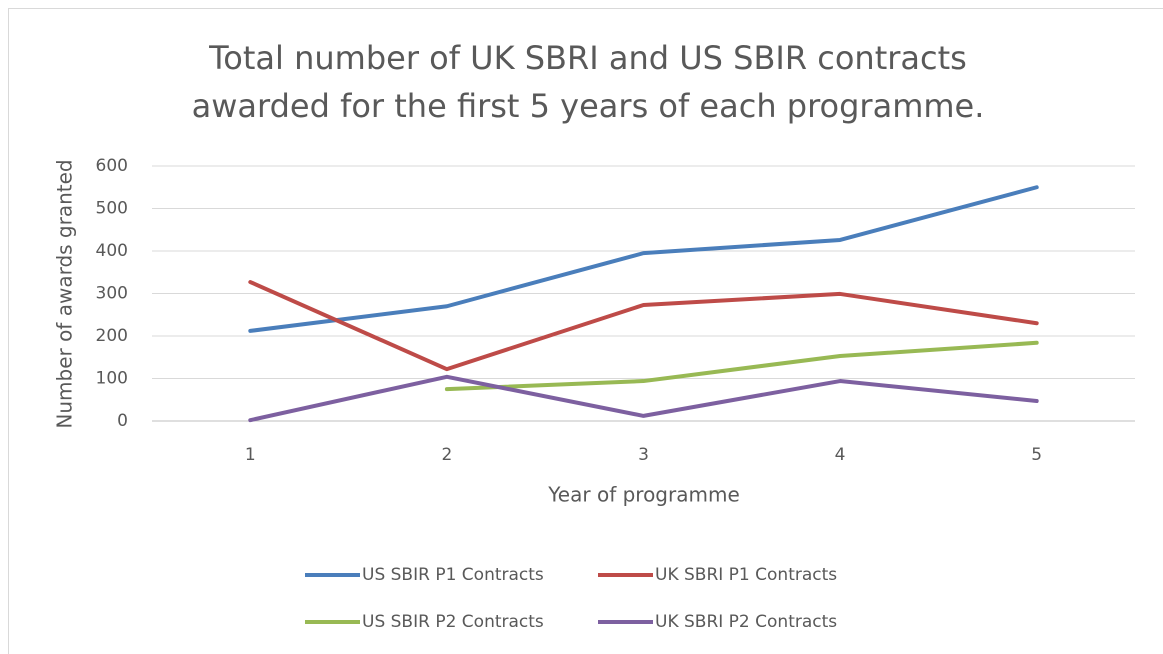 The width and height of the screenshot is (1163, 654). Describe the element at coordinates (112, 251) in the screenshot. I see `y-tick-label: 400` at that location.